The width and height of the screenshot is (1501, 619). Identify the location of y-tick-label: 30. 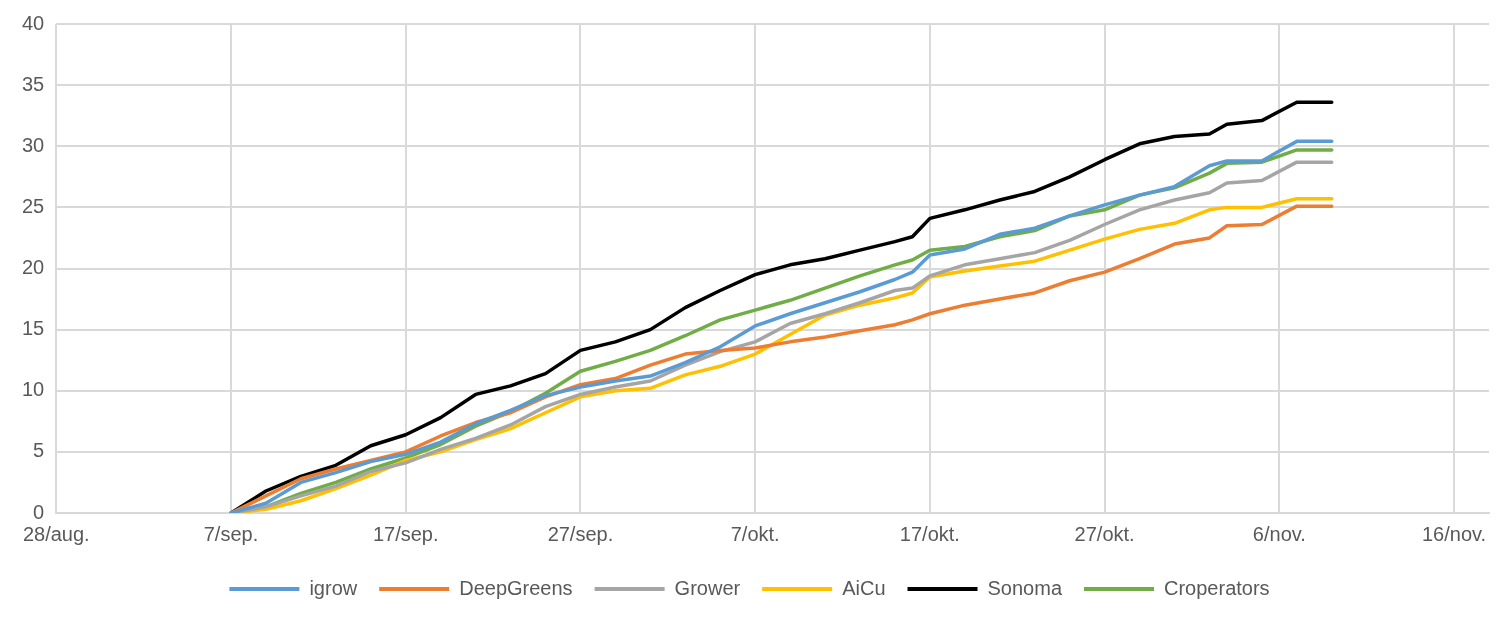
(33, 144).